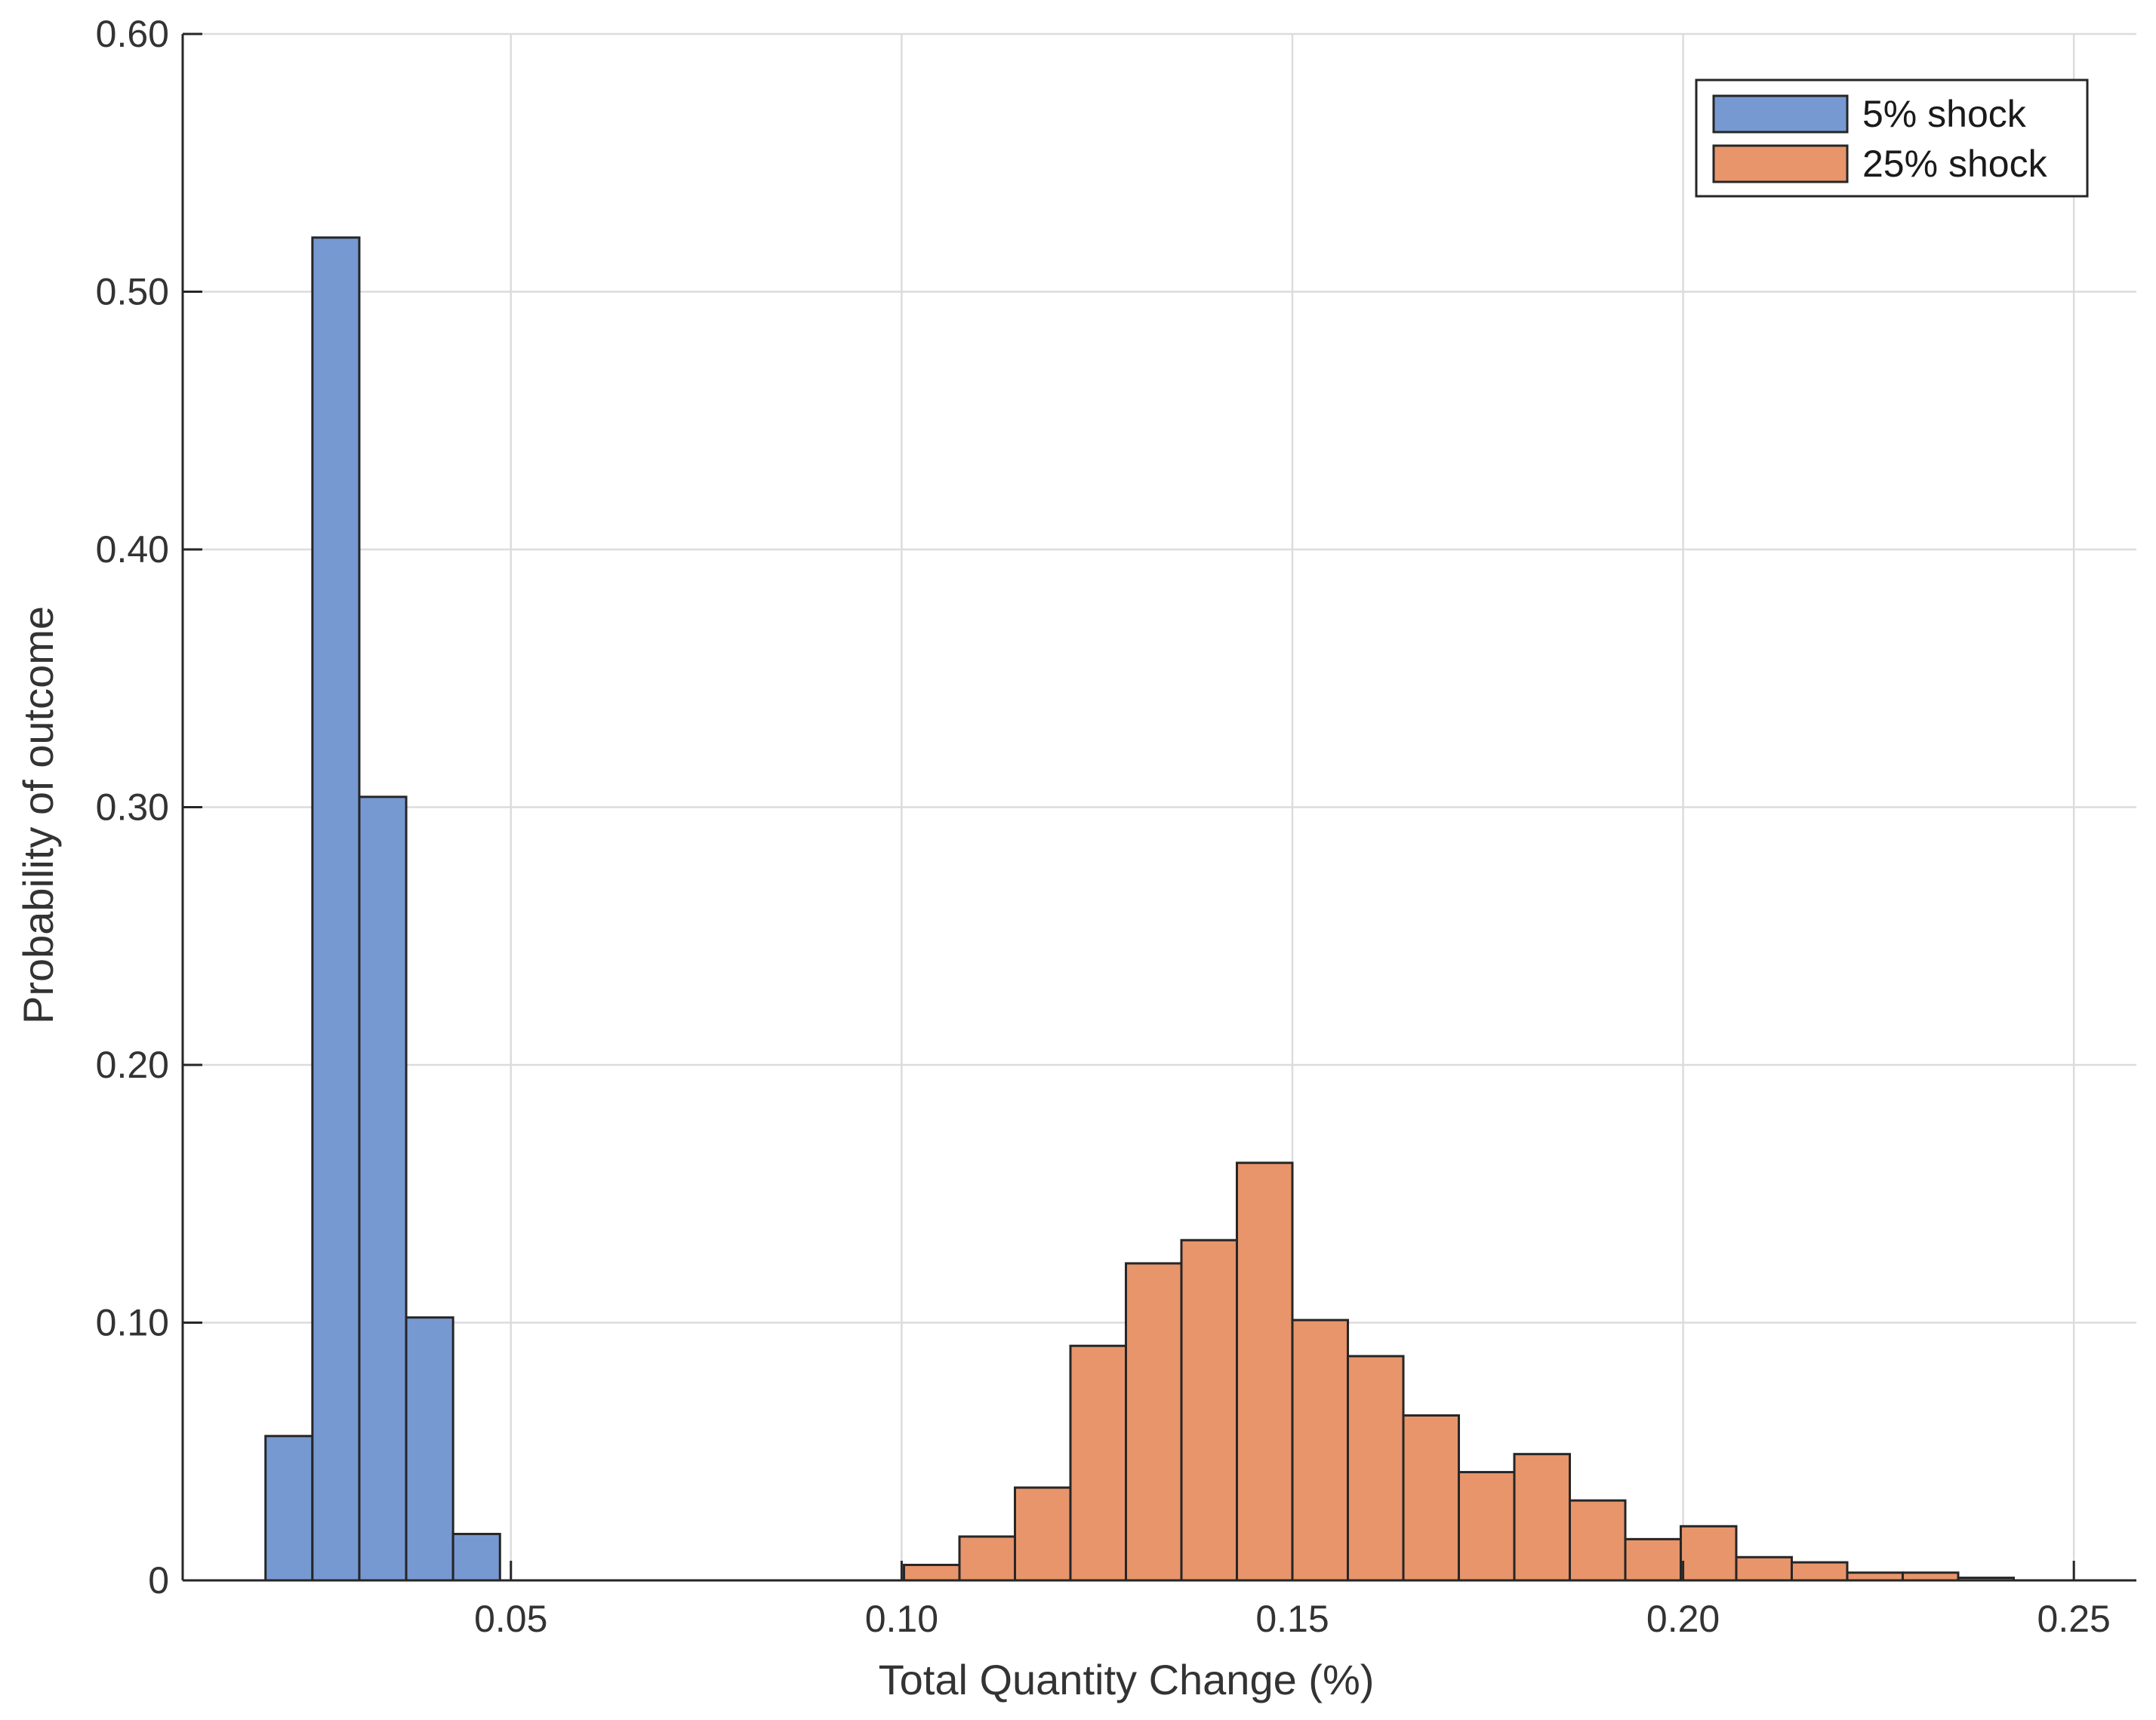 The width and height of the screenshot is (2156, 1720). Describe the element at coordinates (1780, 163) in the screenshot. I see `legend-swatch-25pct-shock` at that location.